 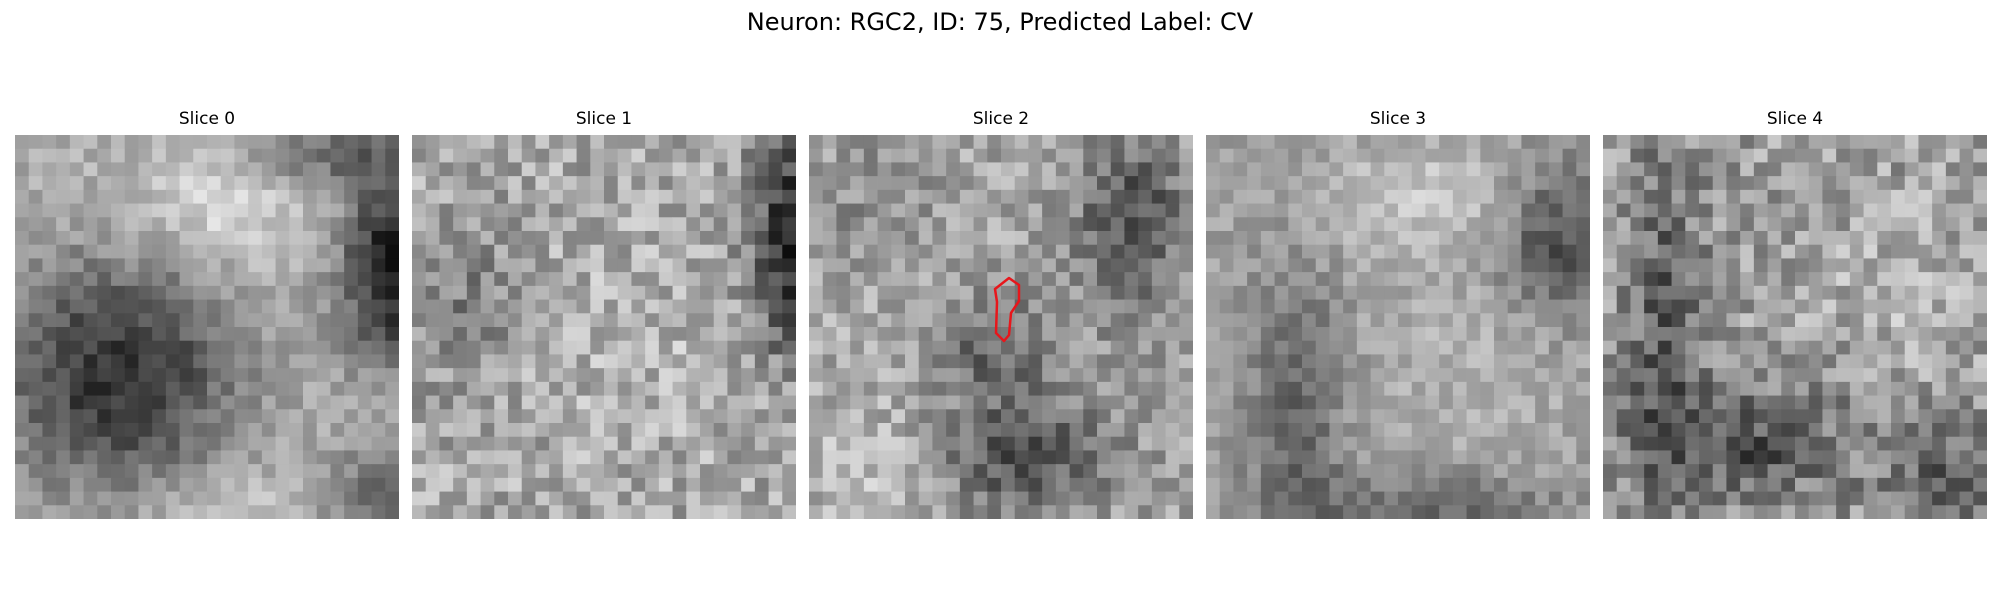 I want to click on slice-panel-3: Slice 3, so click(x=1398, y=313).